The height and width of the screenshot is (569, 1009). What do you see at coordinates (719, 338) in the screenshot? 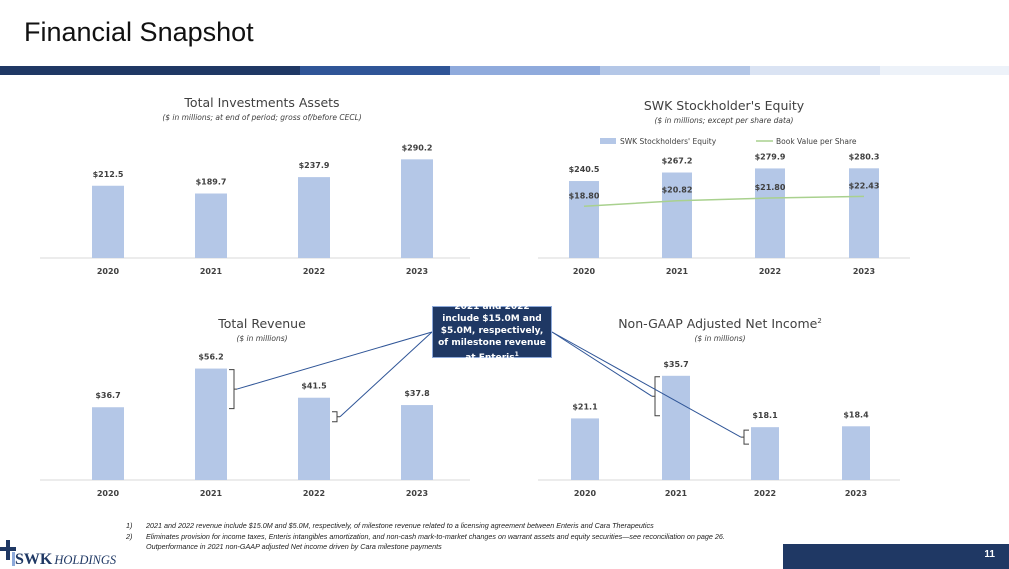
I see `netincome-subtitle: ($ in millions)` at bounding box center [719, 338].